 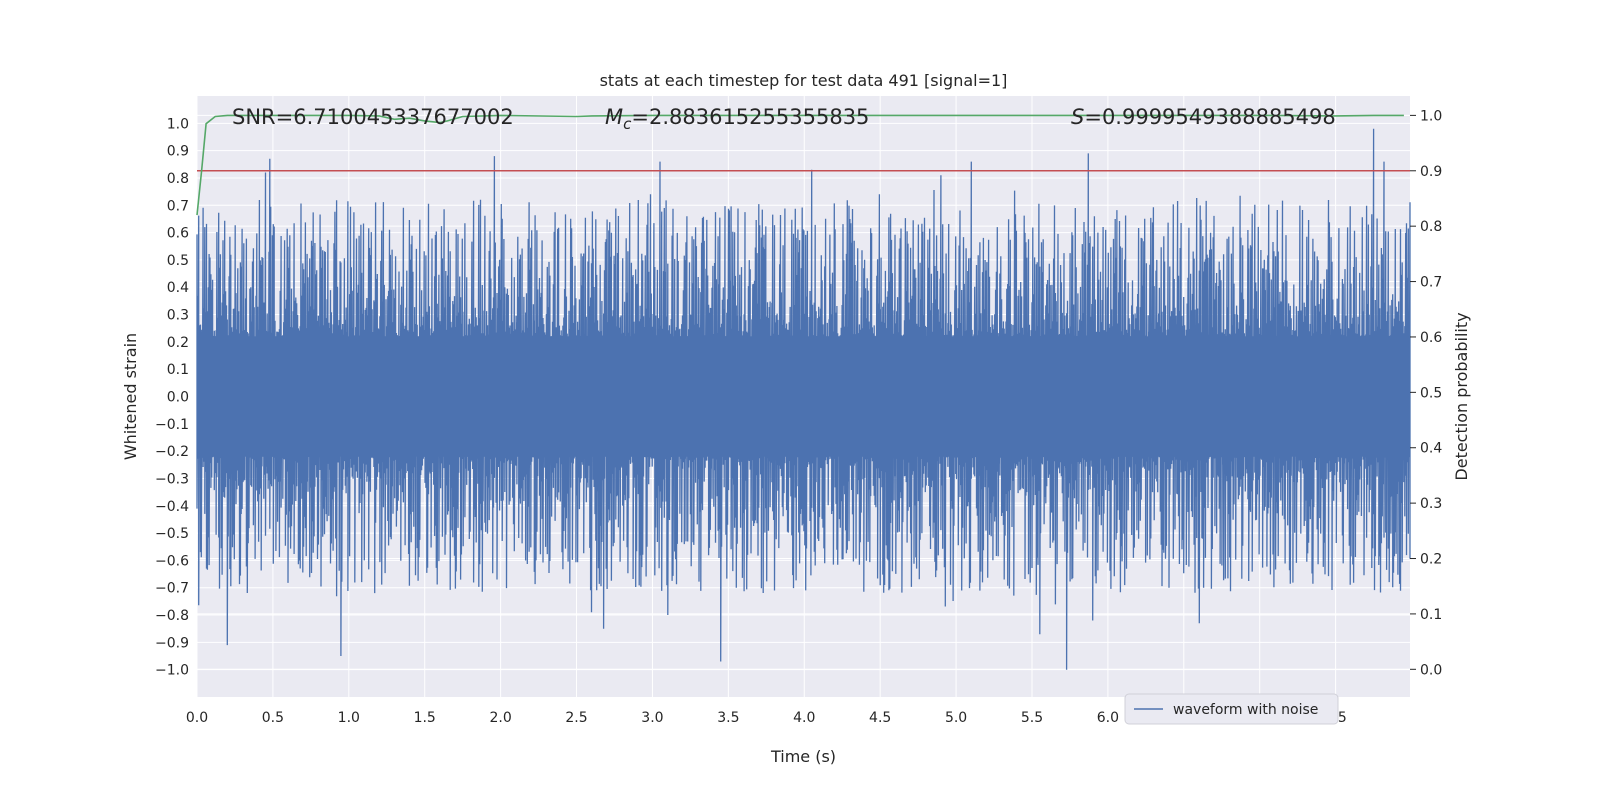 I want to click on y2-tick-label: 0.1, so click(x=1431, y=615).